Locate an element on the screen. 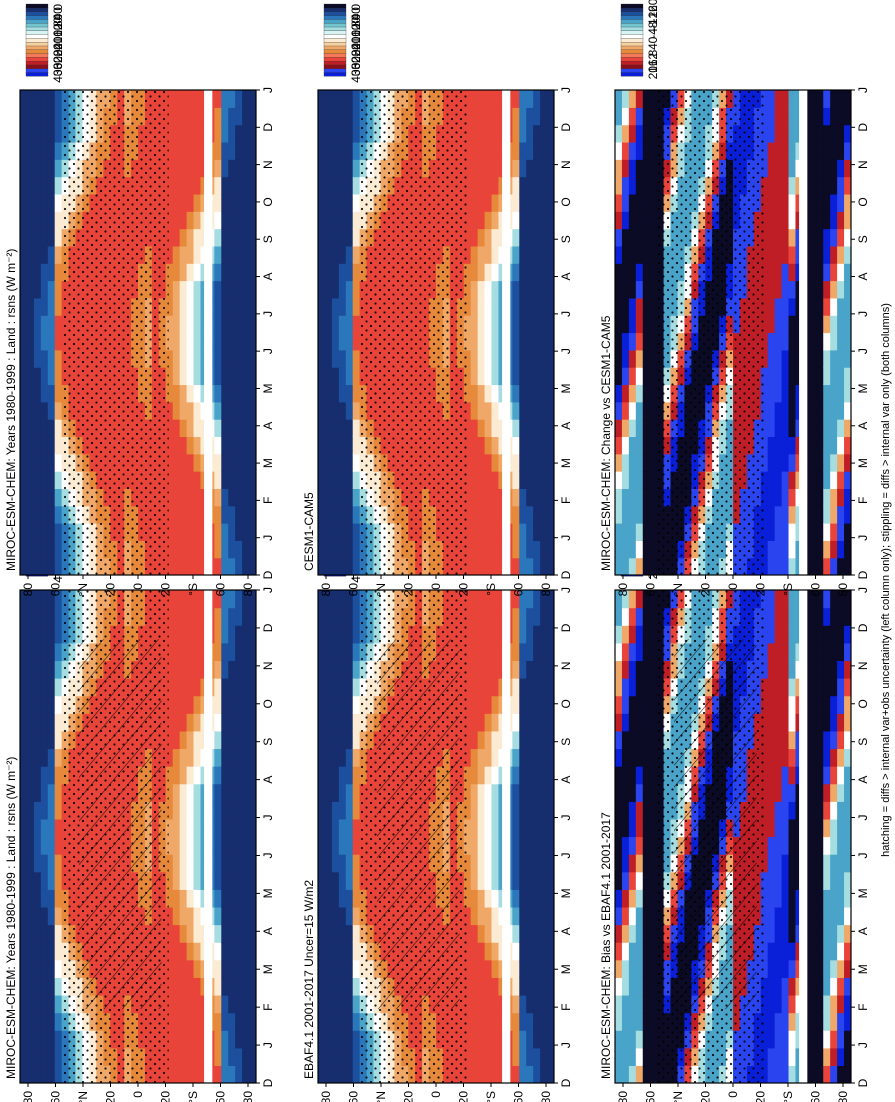 This screenshot has width=895, height=1102. colorbar-label: 360 is located at coordinates (356, 66).